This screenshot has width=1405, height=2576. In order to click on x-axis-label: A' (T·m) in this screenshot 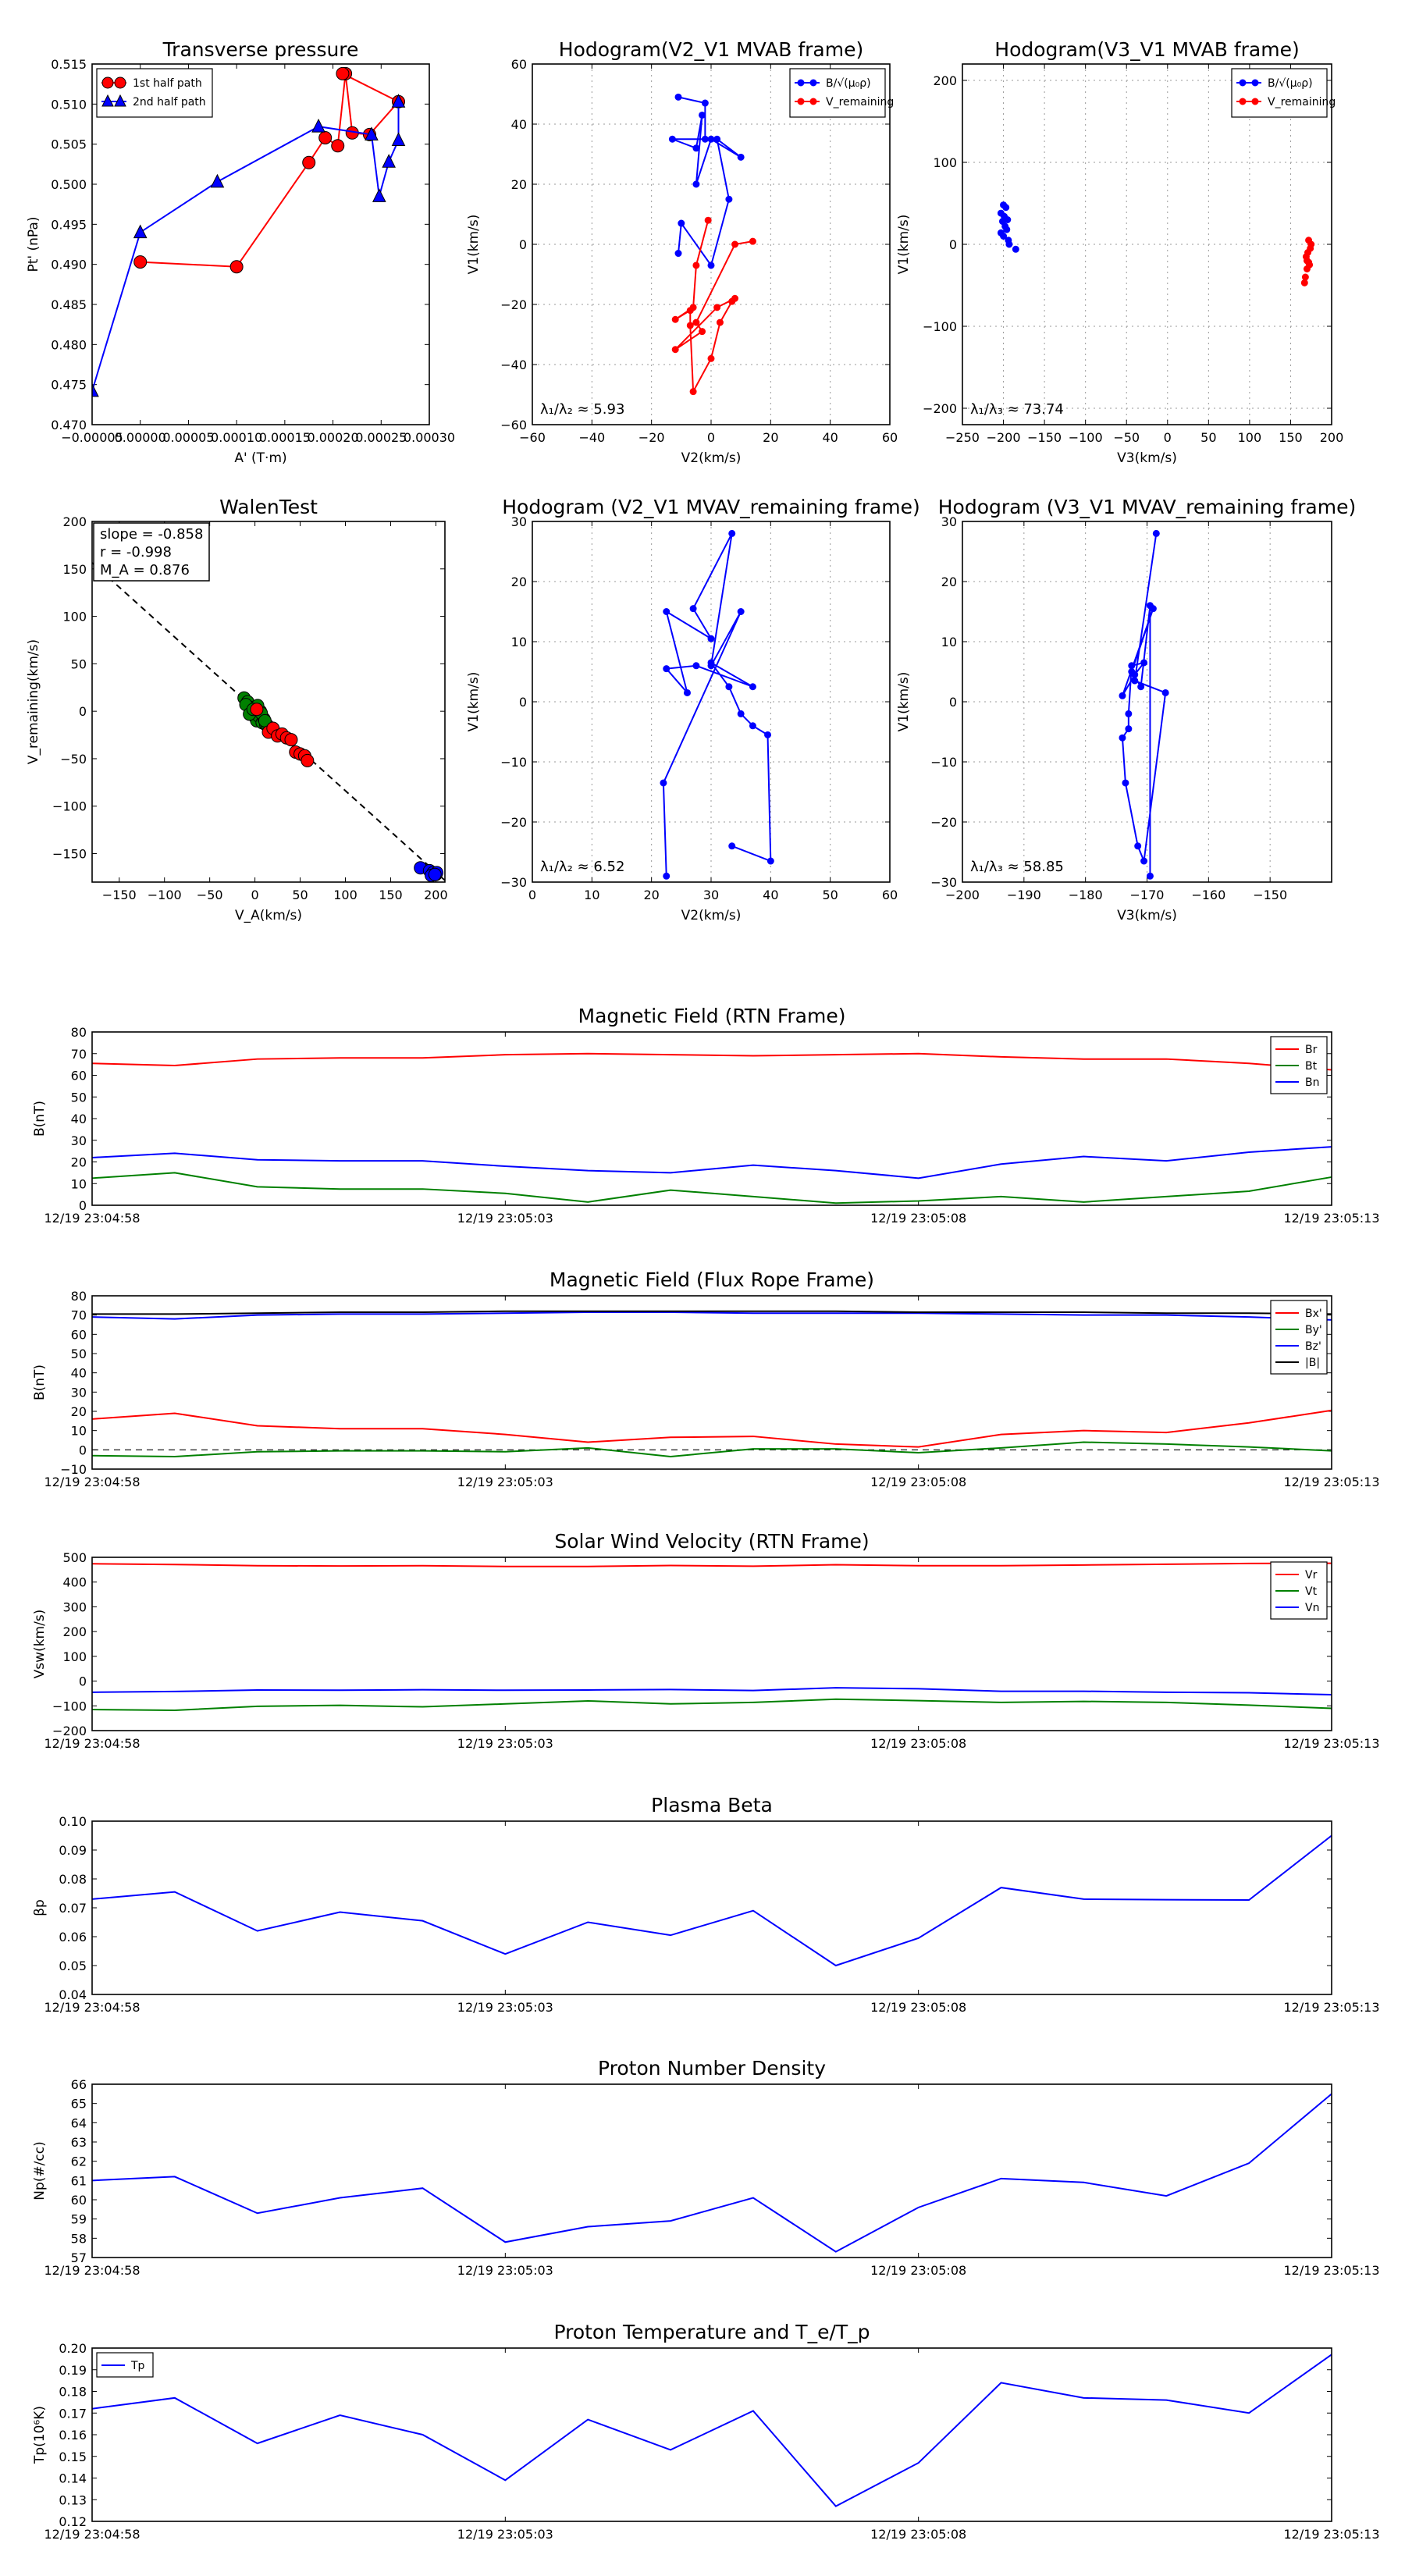, I will do `click(260, 458)`.